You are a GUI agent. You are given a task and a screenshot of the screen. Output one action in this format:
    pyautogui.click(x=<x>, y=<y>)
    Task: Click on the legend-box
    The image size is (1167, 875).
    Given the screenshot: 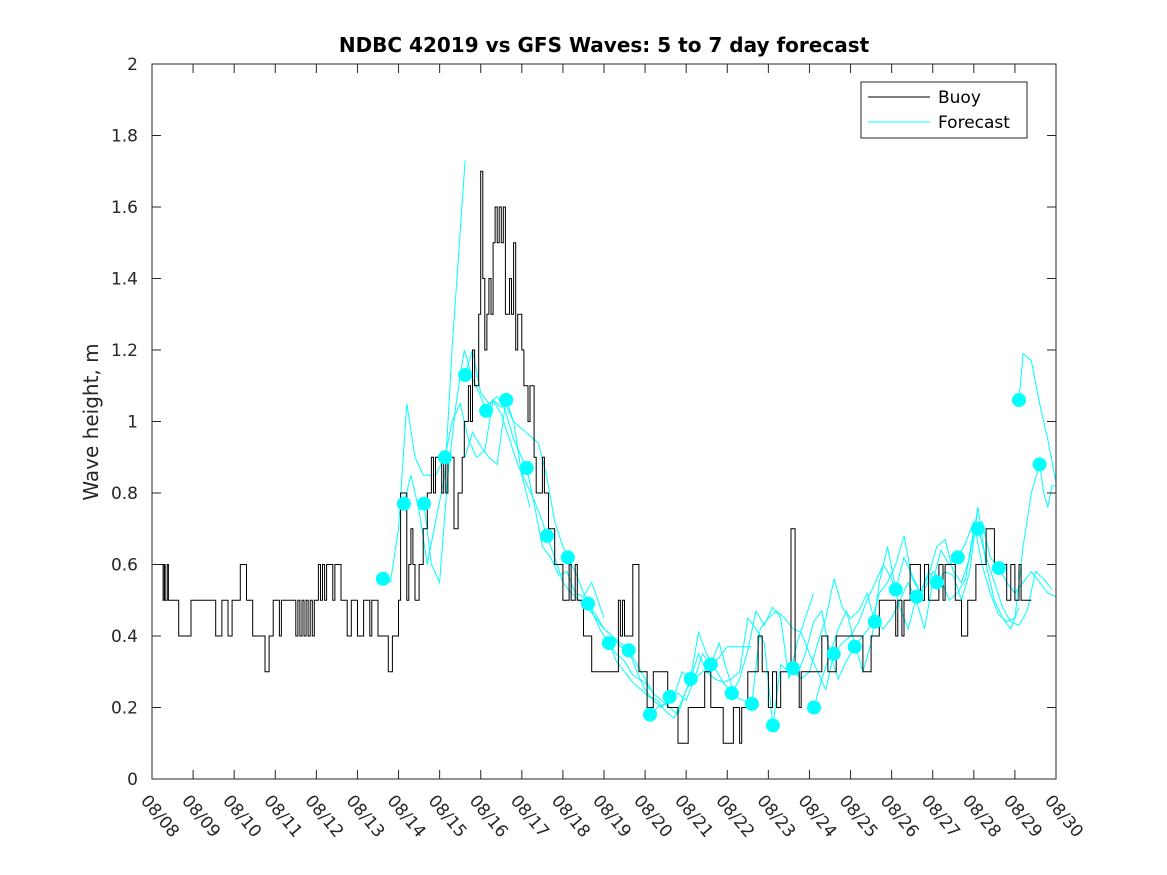 What is the action you would take?
    pyautogui.click(x=944, y=110)
    